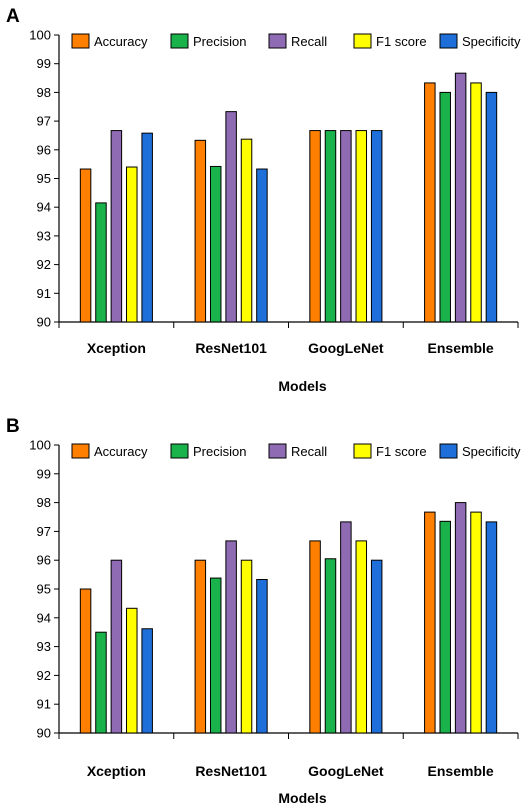 The width and height of the screenshot is (526, 807). I want to click on panel-label: B, so click(13, 426).